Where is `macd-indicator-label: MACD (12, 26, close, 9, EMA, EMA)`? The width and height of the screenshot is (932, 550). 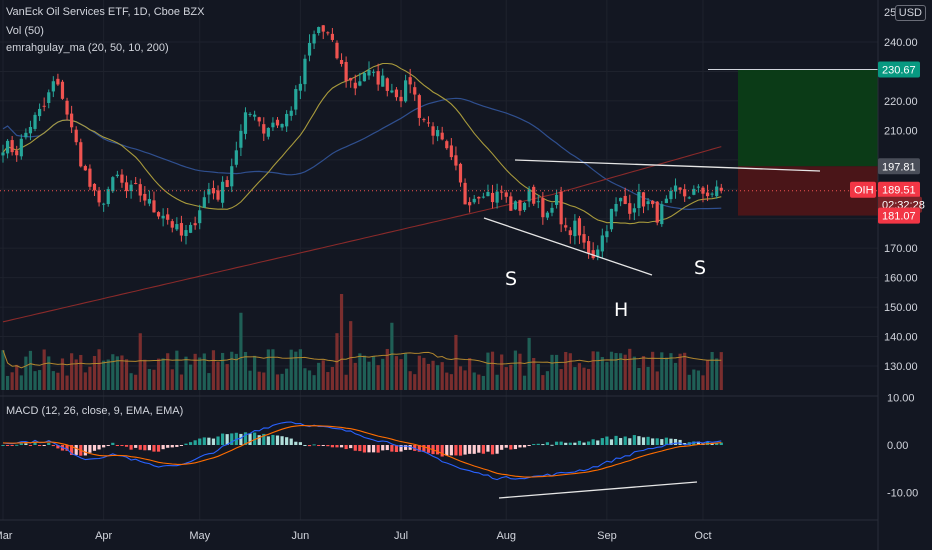 macd-indicator-label: MACD (12, 26, close, 9, EMA, EMA) is located at coordinates (95, 411).